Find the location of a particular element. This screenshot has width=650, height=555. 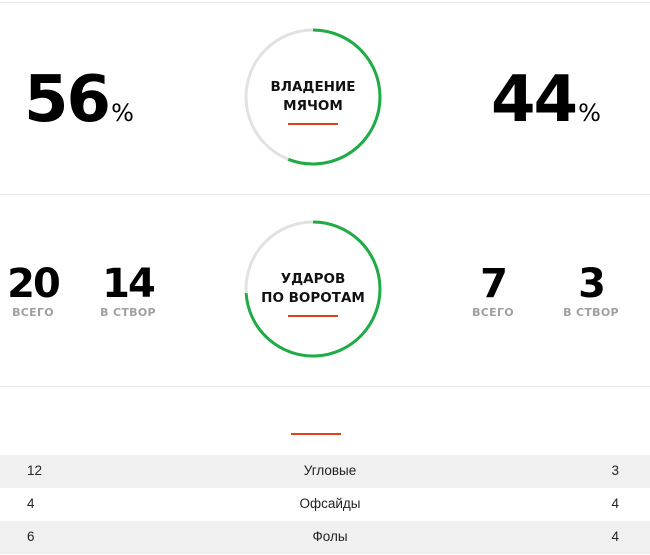

shots-label-line2: ПО ВОРОТАМ is located at coordinates (313, 298).